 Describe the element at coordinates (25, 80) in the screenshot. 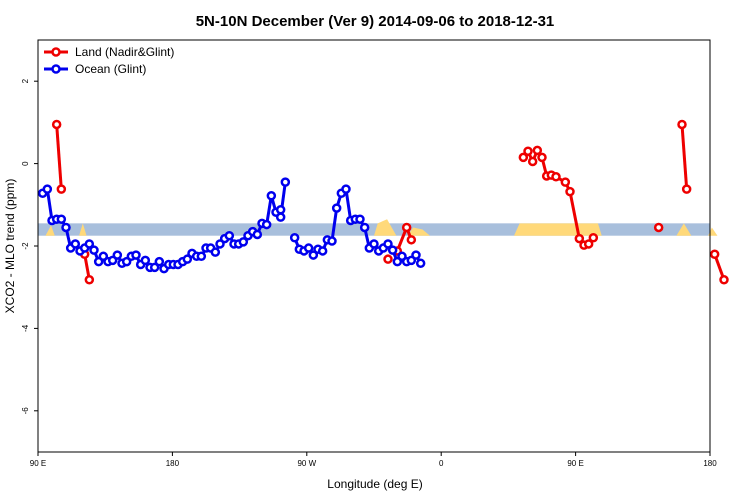

I see `y-tick-label: 2` at that location.